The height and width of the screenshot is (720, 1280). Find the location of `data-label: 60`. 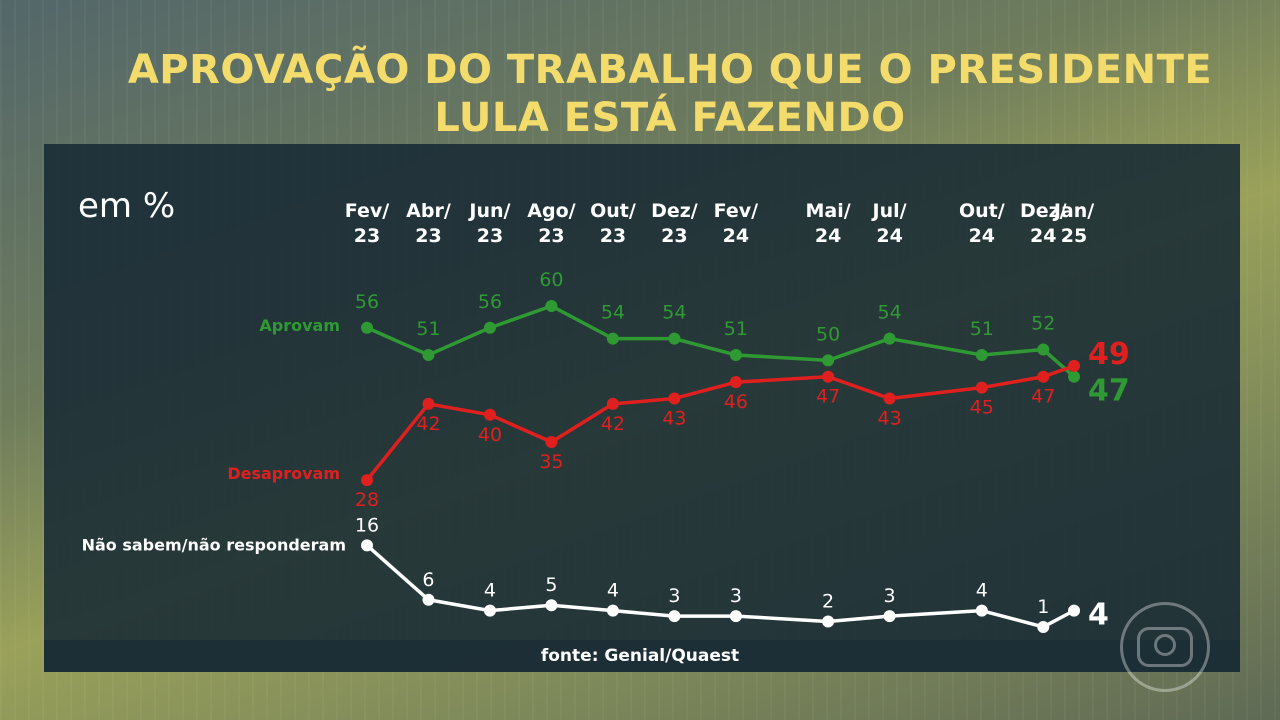

data-label: 60 is located at coordinates (551, 280).